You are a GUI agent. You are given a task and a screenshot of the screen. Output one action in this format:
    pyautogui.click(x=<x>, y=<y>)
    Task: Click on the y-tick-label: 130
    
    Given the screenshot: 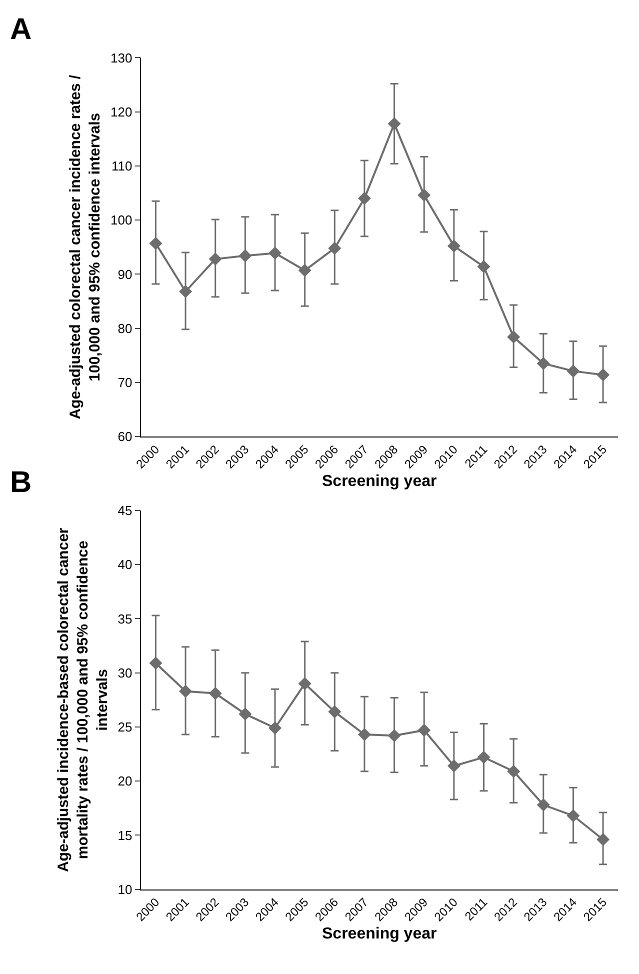 What is the action you would take?
    pyautogui.click(x=121, y=58)
    